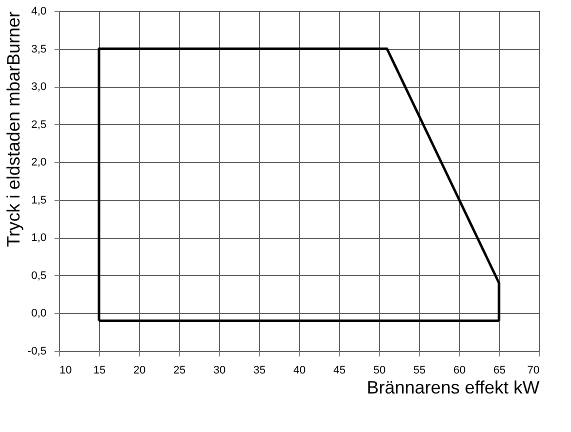  Describe the element at coordinates (38, 276) in the screenshot. I see `y-tick-label: 0,5` at that location.